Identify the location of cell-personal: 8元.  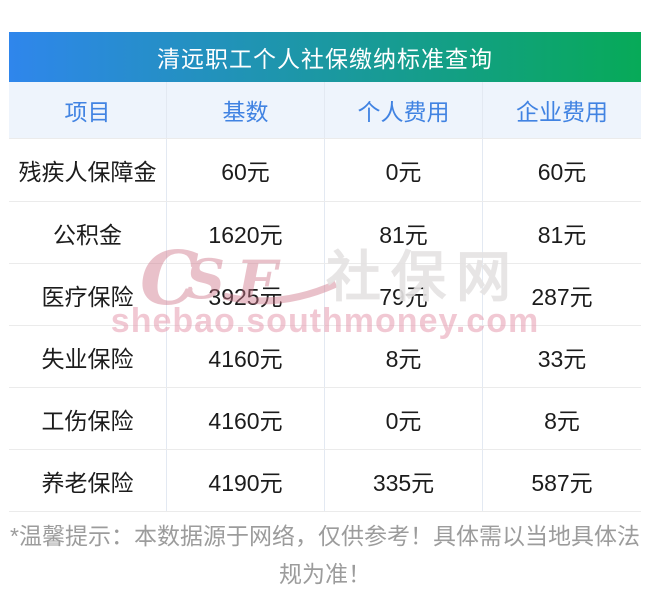
(404, 356).